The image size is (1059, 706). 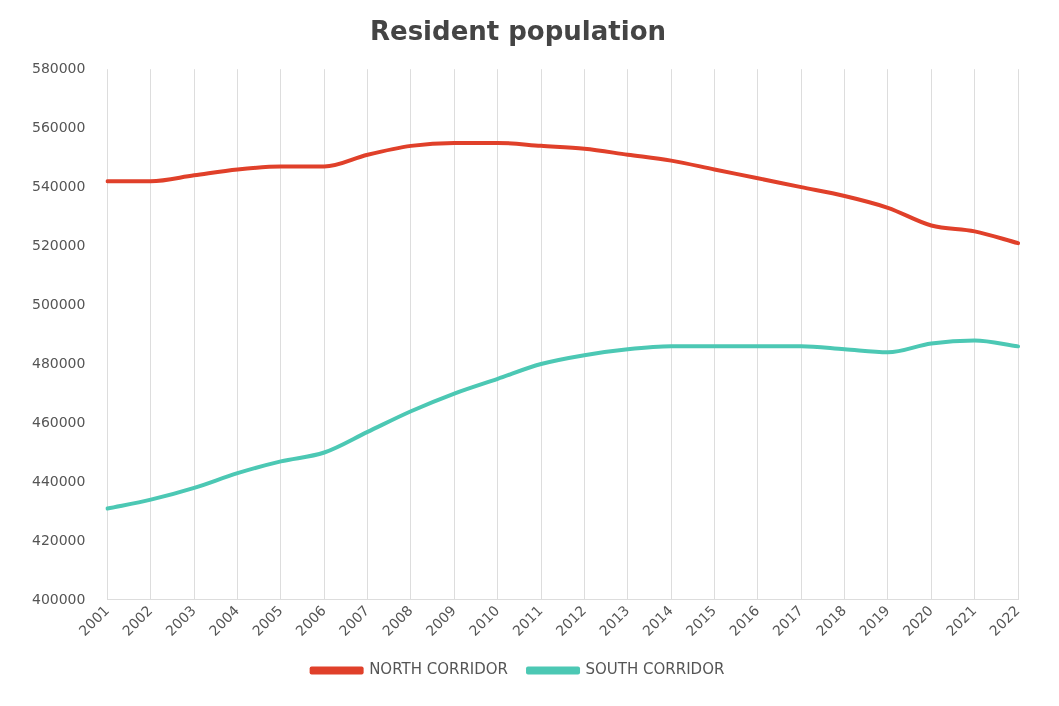 What do you see at coordinates (439, 669) in the screenshot?
I see `legend-label: NORTH CORRIDOR` at bounding box center [439, 669].